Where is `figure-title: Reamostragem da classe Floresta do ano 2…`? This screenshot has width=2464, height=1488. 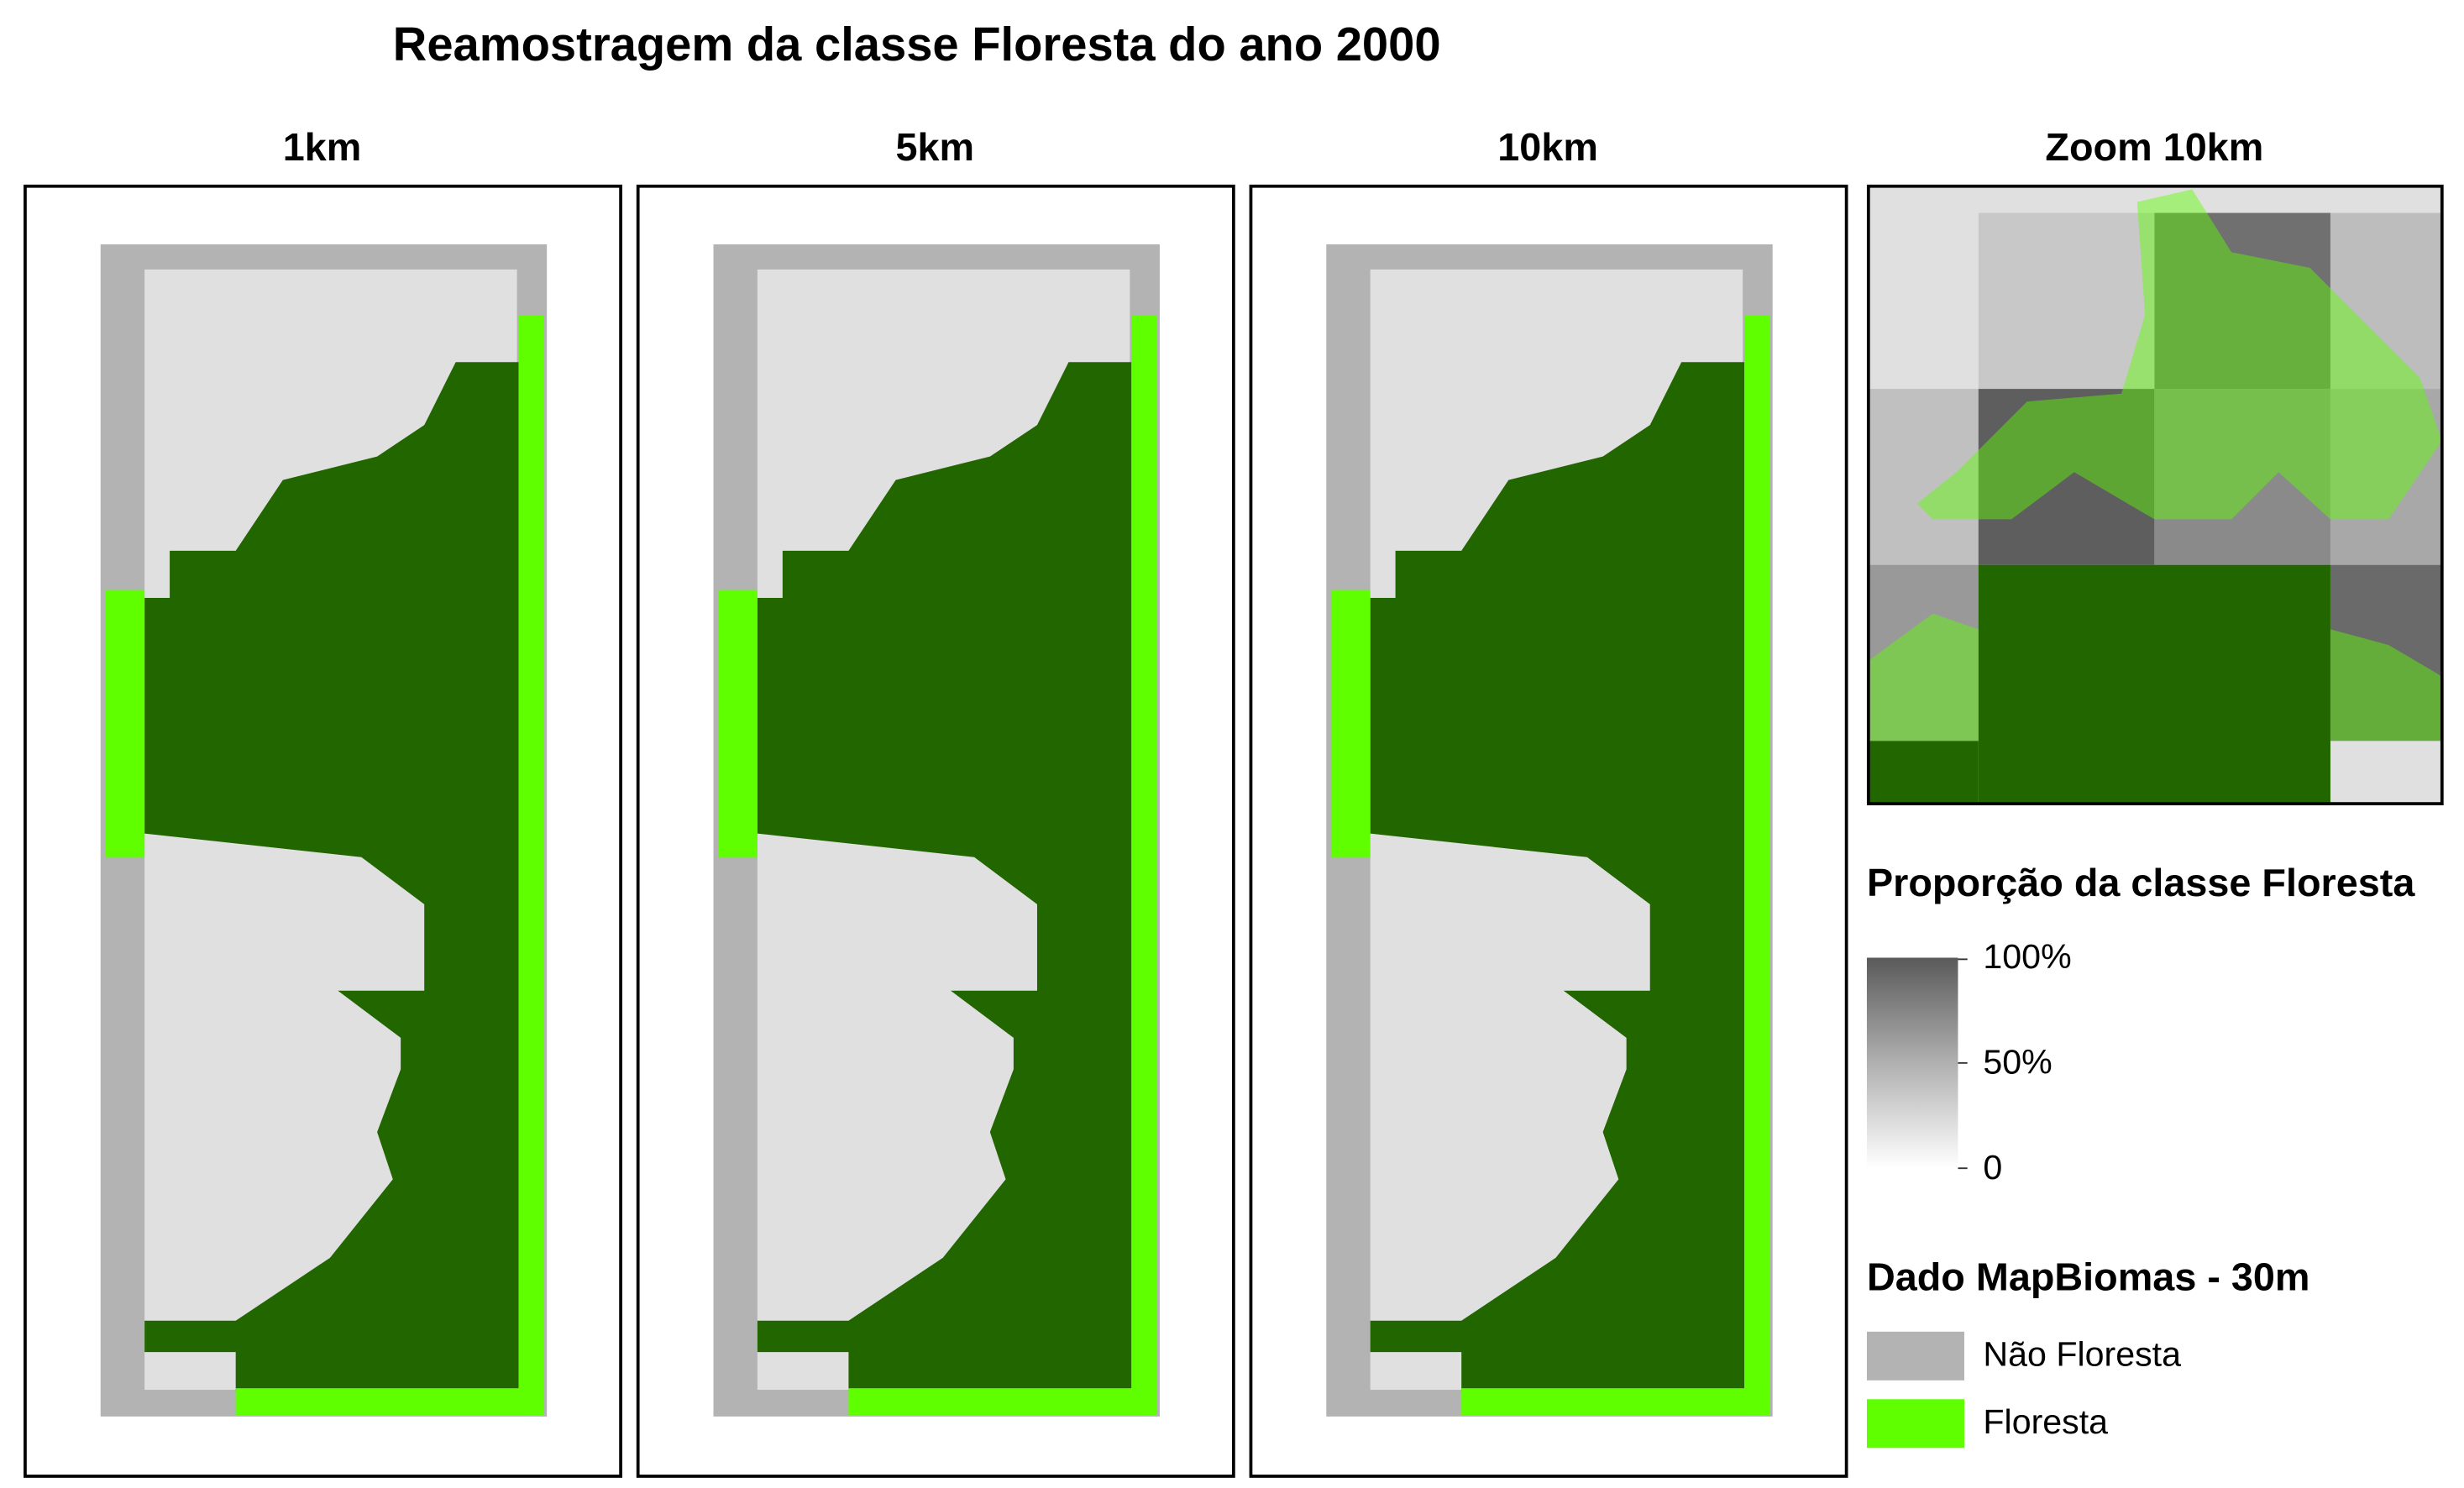 figure-title: Reamostragem da classe Floresta do ano 2… is located at coordinates (917, 44).